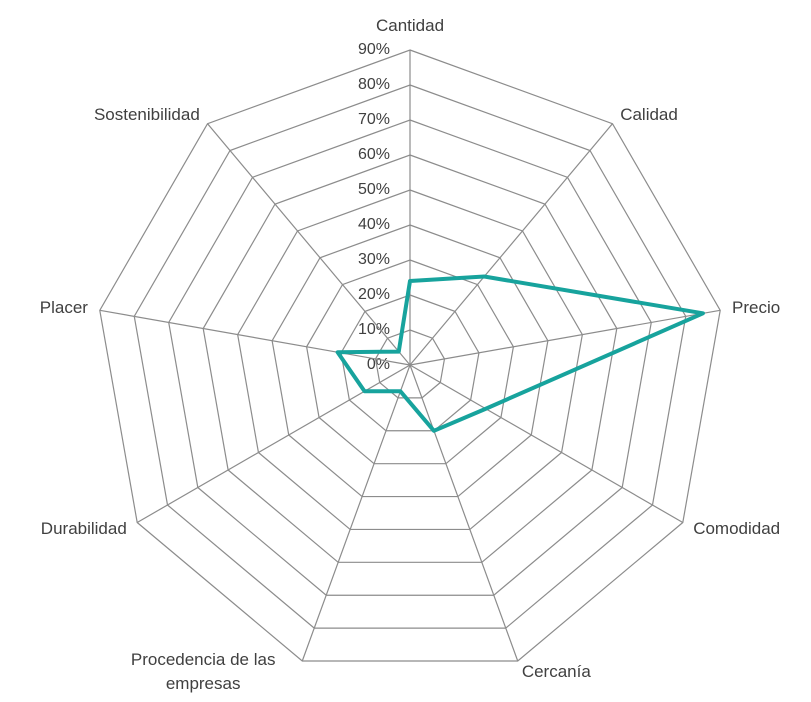 The image size is (811, 702). Describe the element at coordinates (374, 154) in the screenshot. I see `r-tick-label: 60%` at that location.